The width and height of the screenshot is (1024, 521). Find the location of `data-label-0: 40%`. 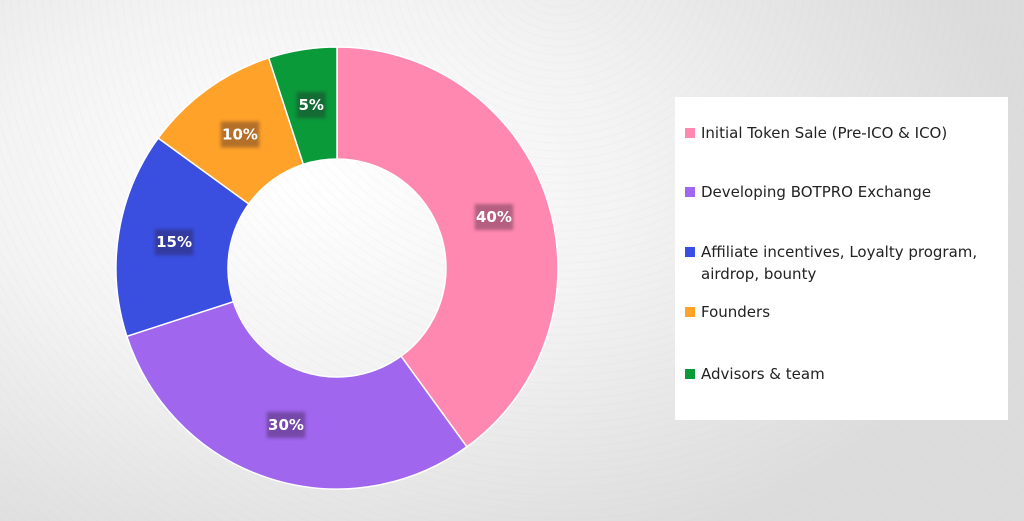

data-label-0: 40% is located at coordinates (494, 217).